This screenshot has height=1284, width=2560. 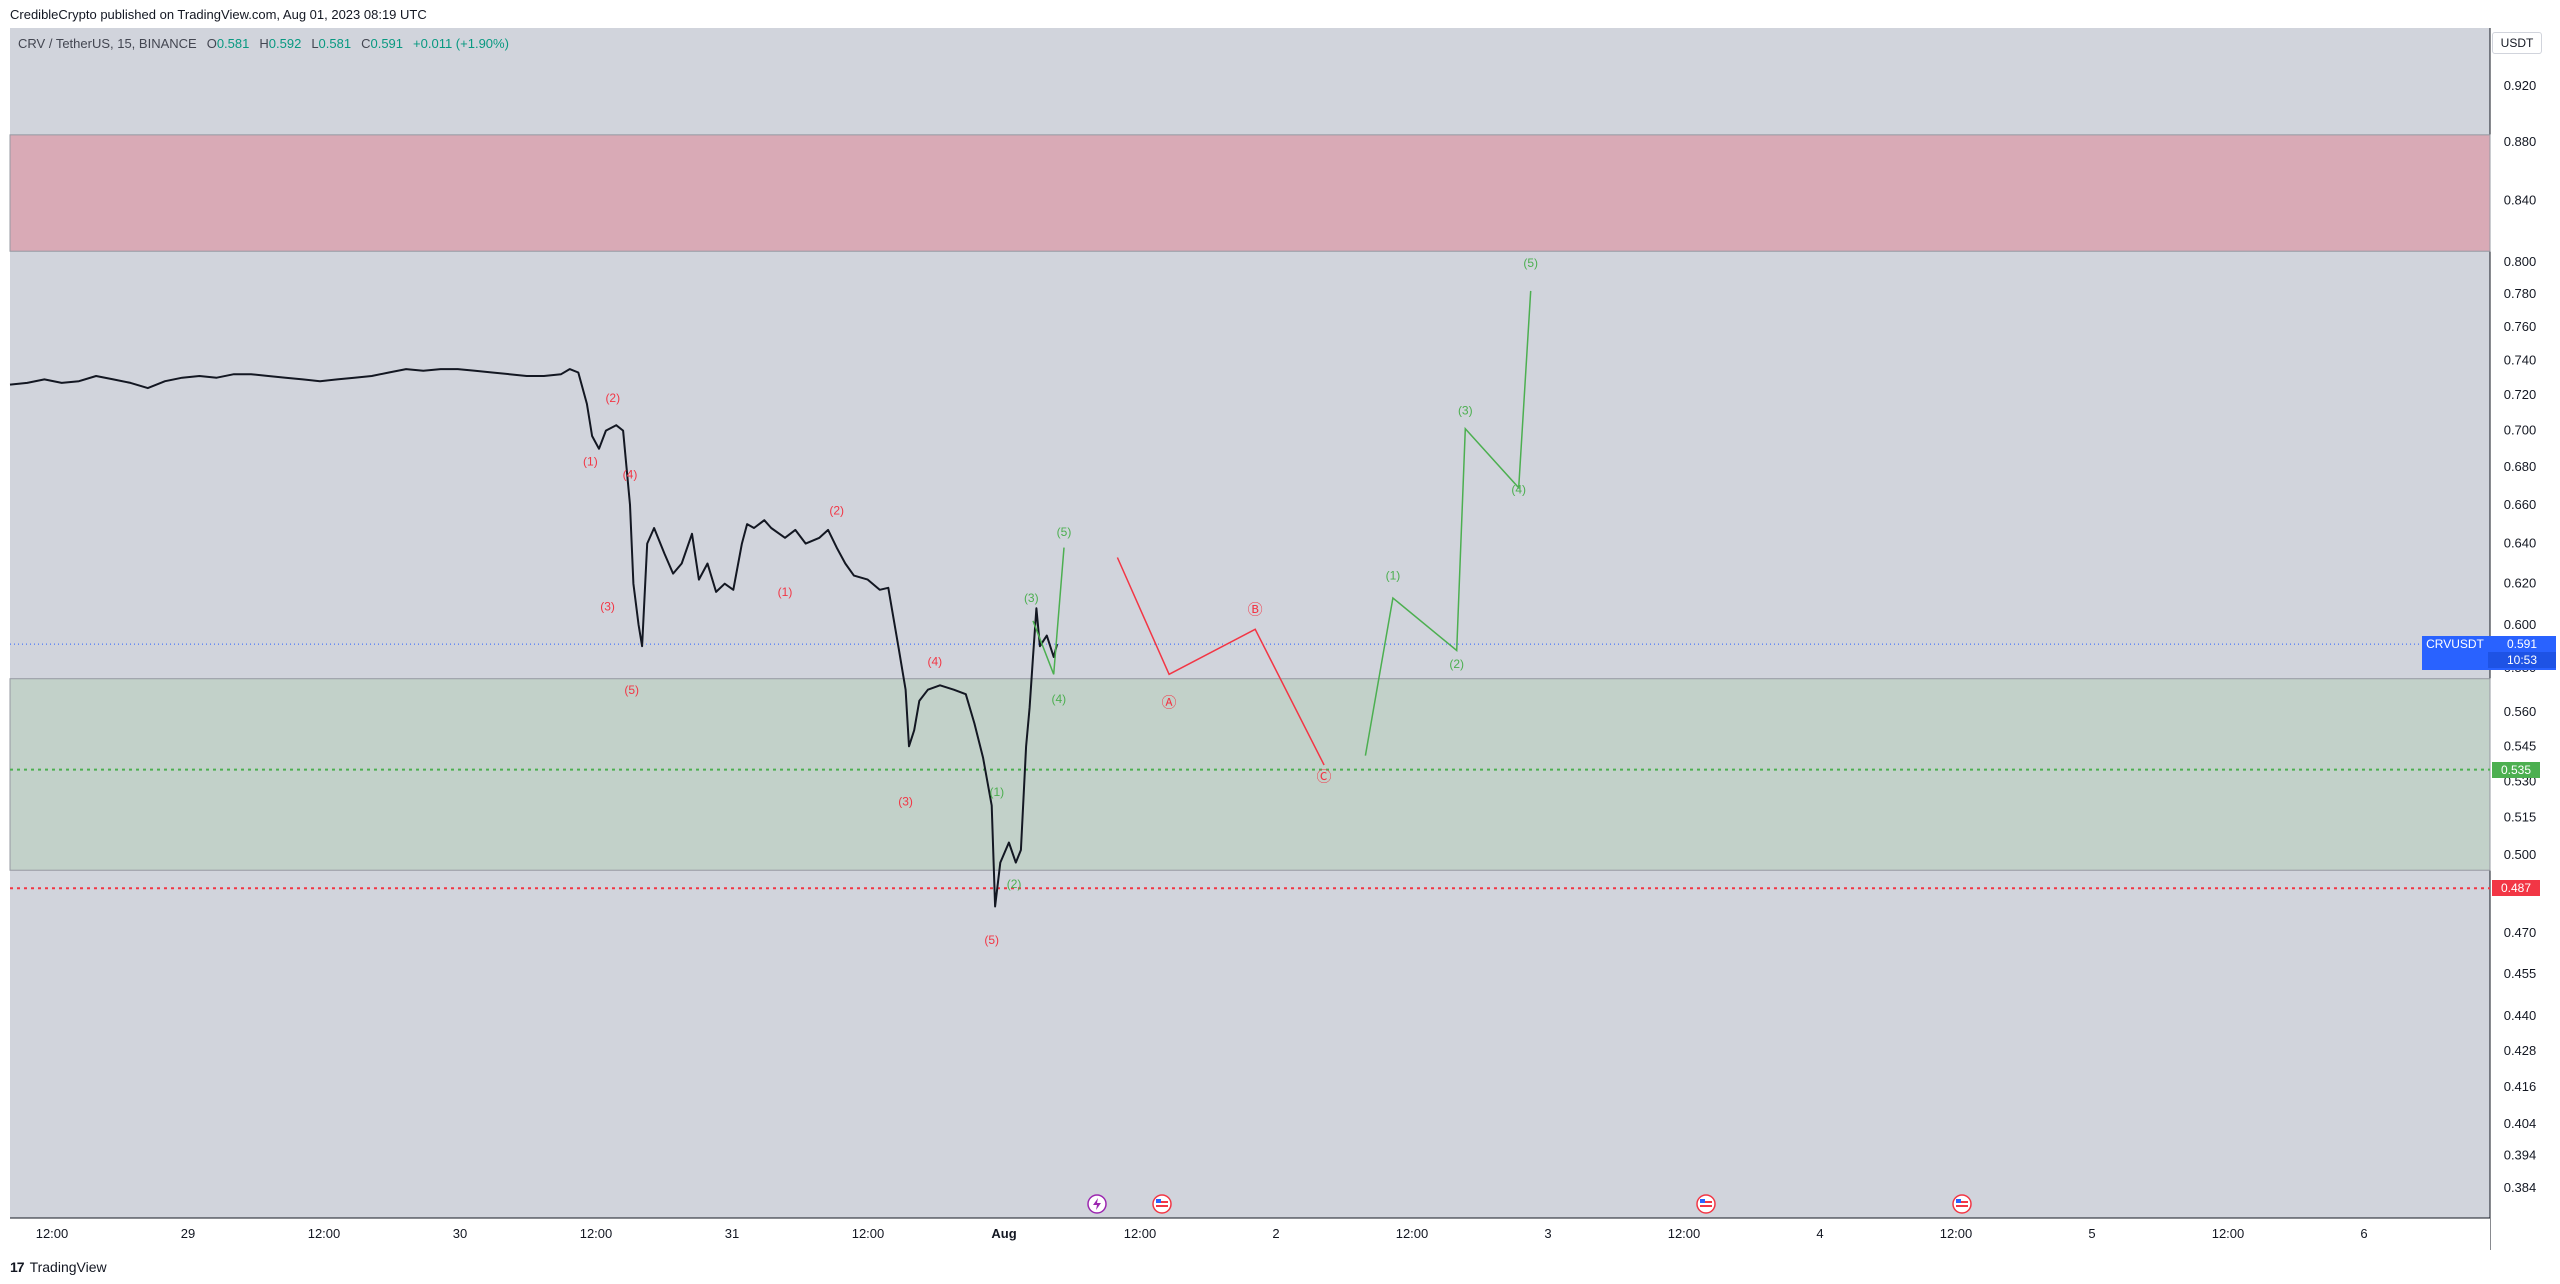 I want to click on current-price-value: 0.591, so click(x=2522, y=644).